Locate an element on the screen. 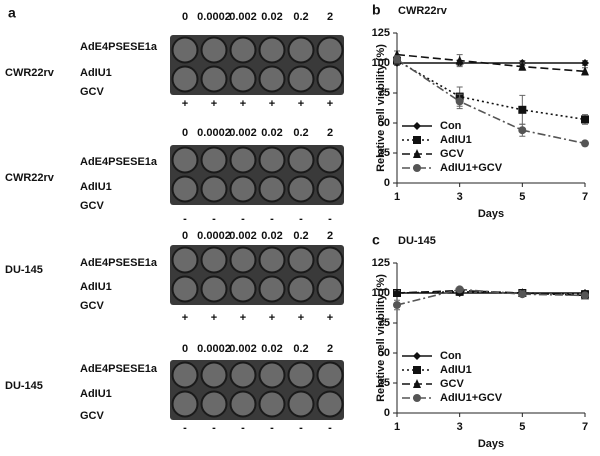 Image resolution: width=600 pixels, height=456 pixels. y-tick-label: 50 is located at coordinates (384, 123).